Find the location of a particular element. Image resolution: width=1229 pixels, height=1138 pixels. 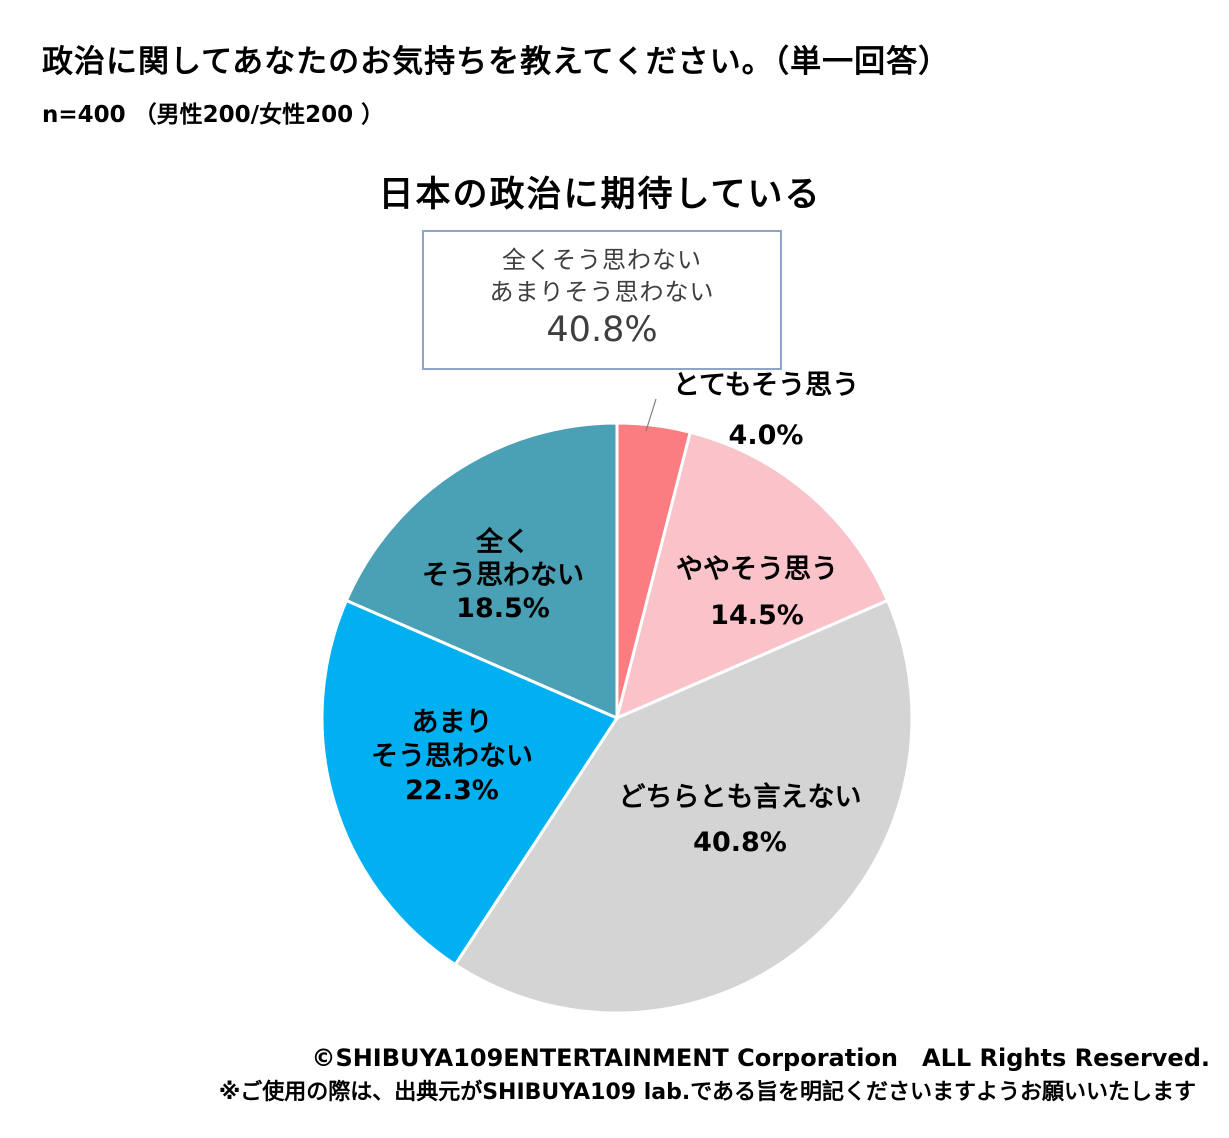

pie-slice-mattaku-omowanai is located at coordinates (481, 570).